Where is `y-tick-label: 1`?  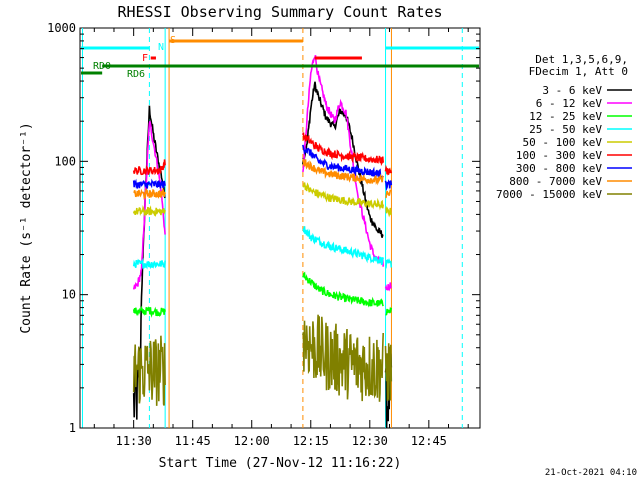 y-tick-label: 1 is located at coordinates (72, 428).